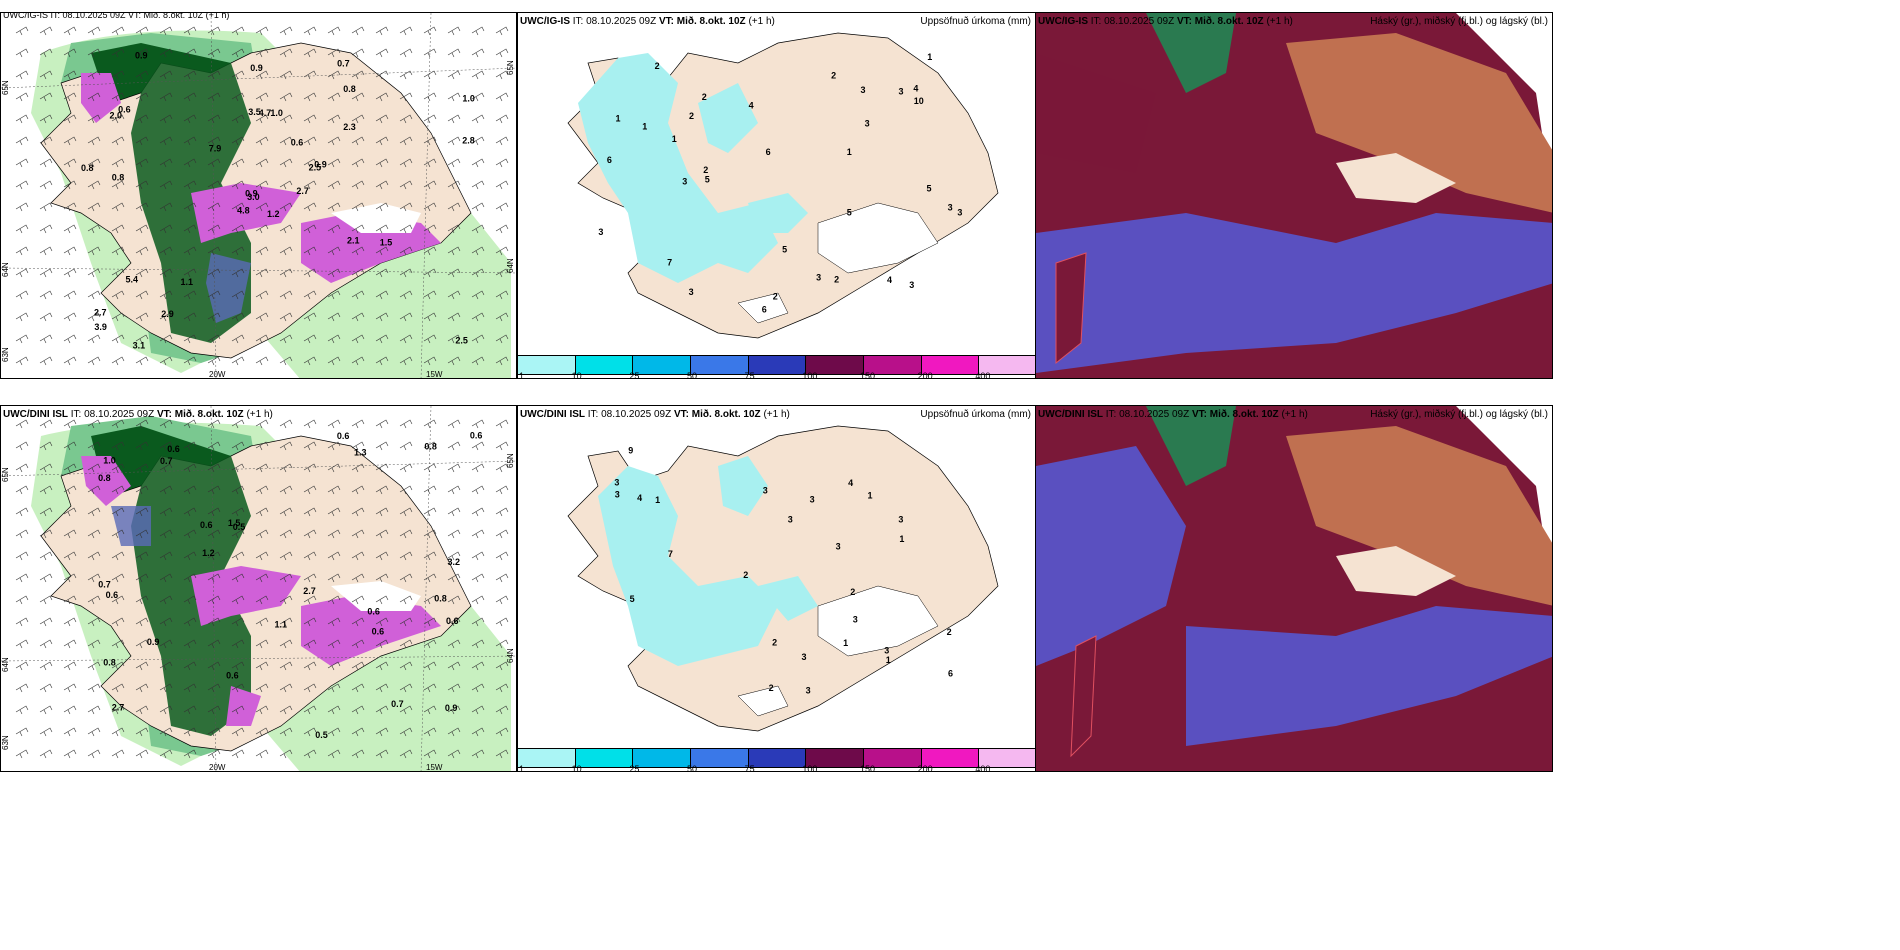  What do you see at coordinates (776, 365) in the screenshot?
I see `precip-colorbar-row1` at bounding box center [776, 365].